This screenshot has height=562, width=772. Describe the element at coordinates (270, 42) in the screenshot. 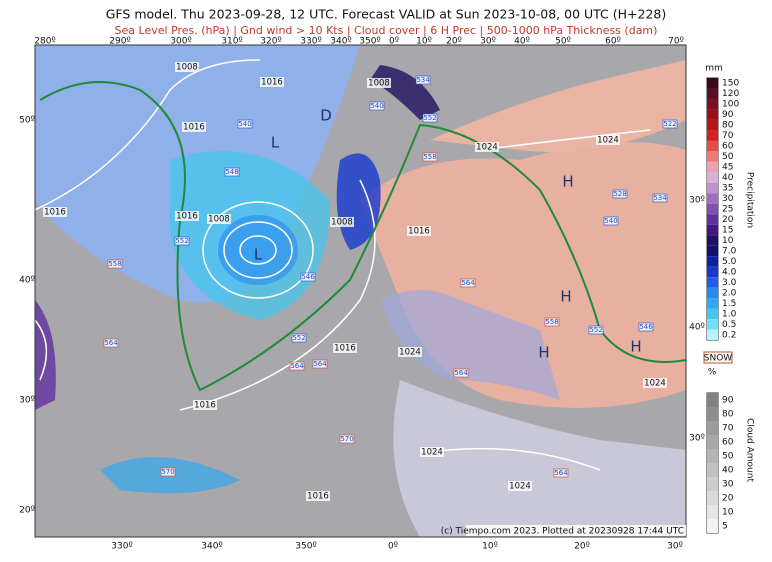

I see `top-lon-label: 320º` at that location.